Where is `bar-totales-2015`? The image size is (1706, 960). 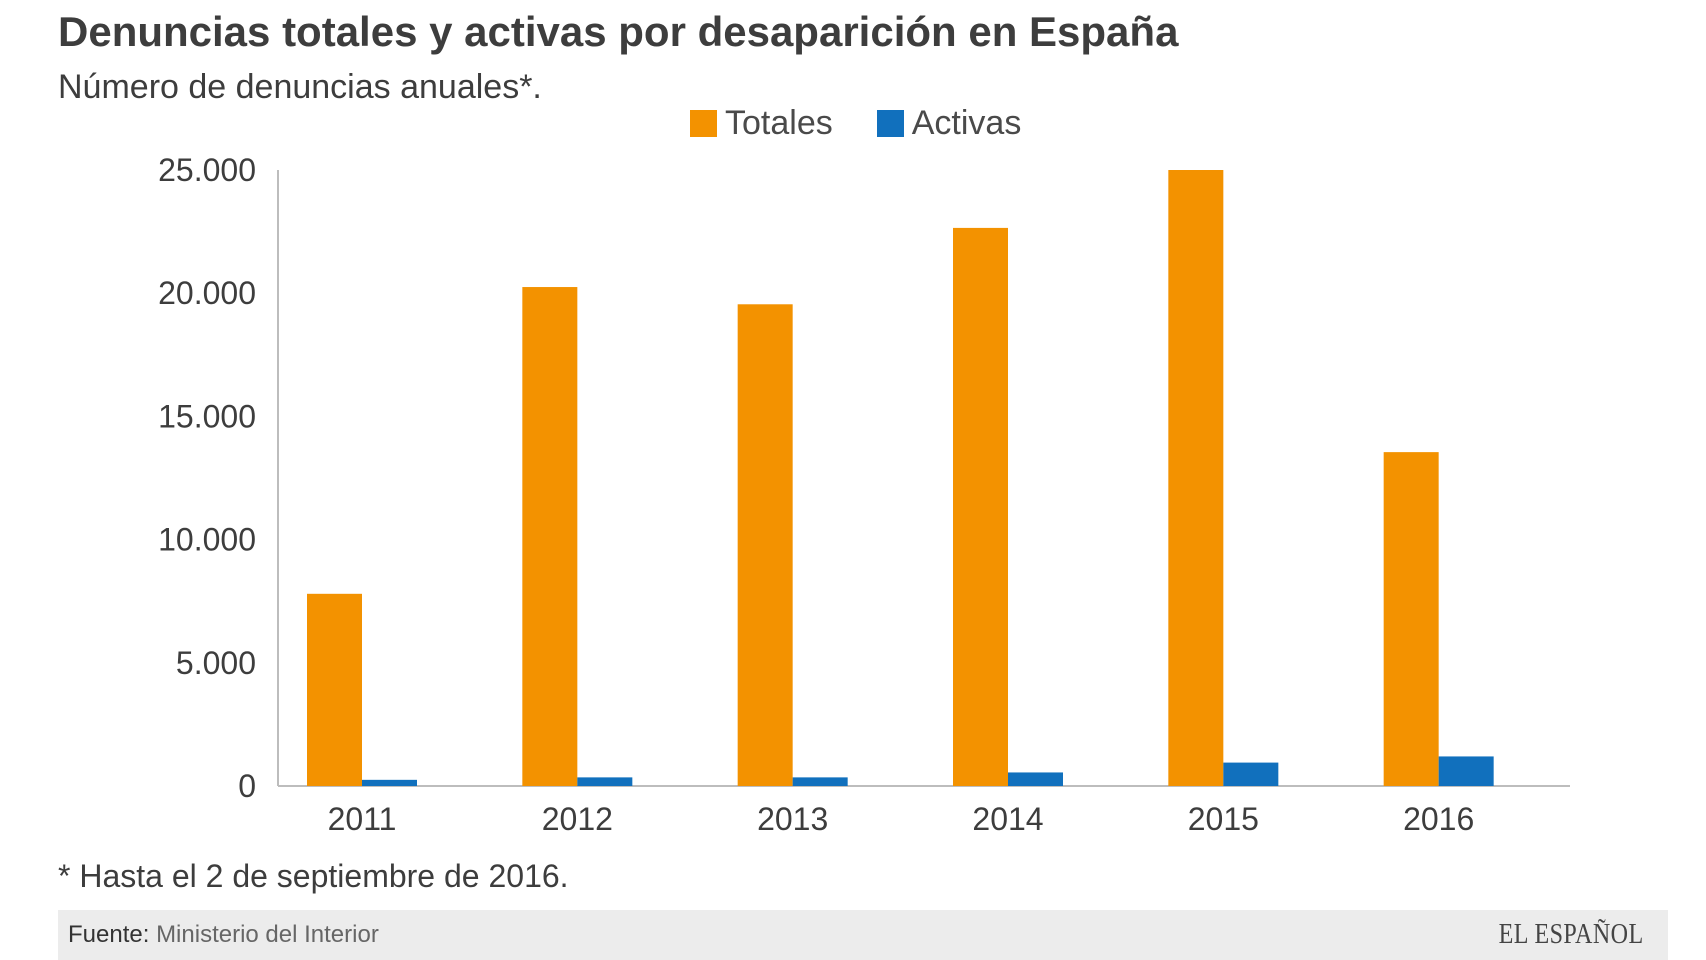 bar-totales-2015 is located at coordinates (1196, 478).